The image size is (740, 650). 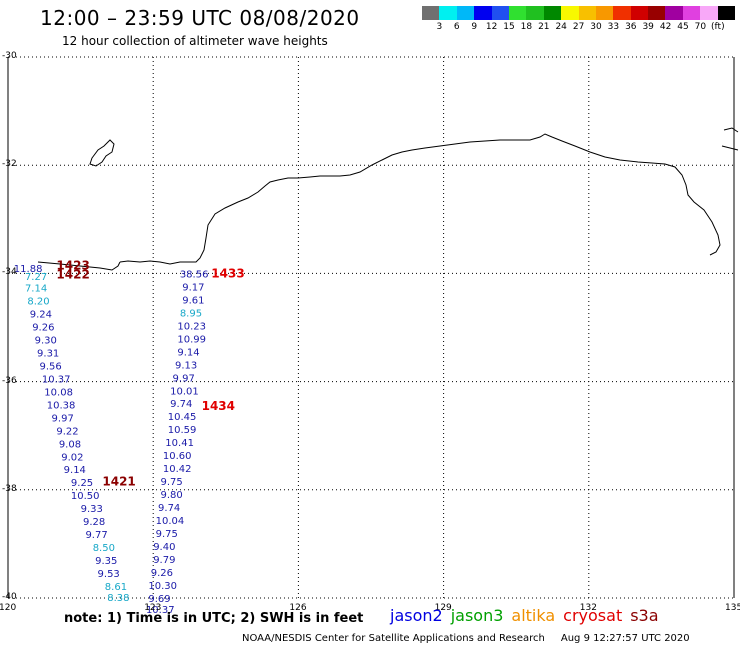 I want to click on color-scale-label: 12, so click(x=491, y=27).